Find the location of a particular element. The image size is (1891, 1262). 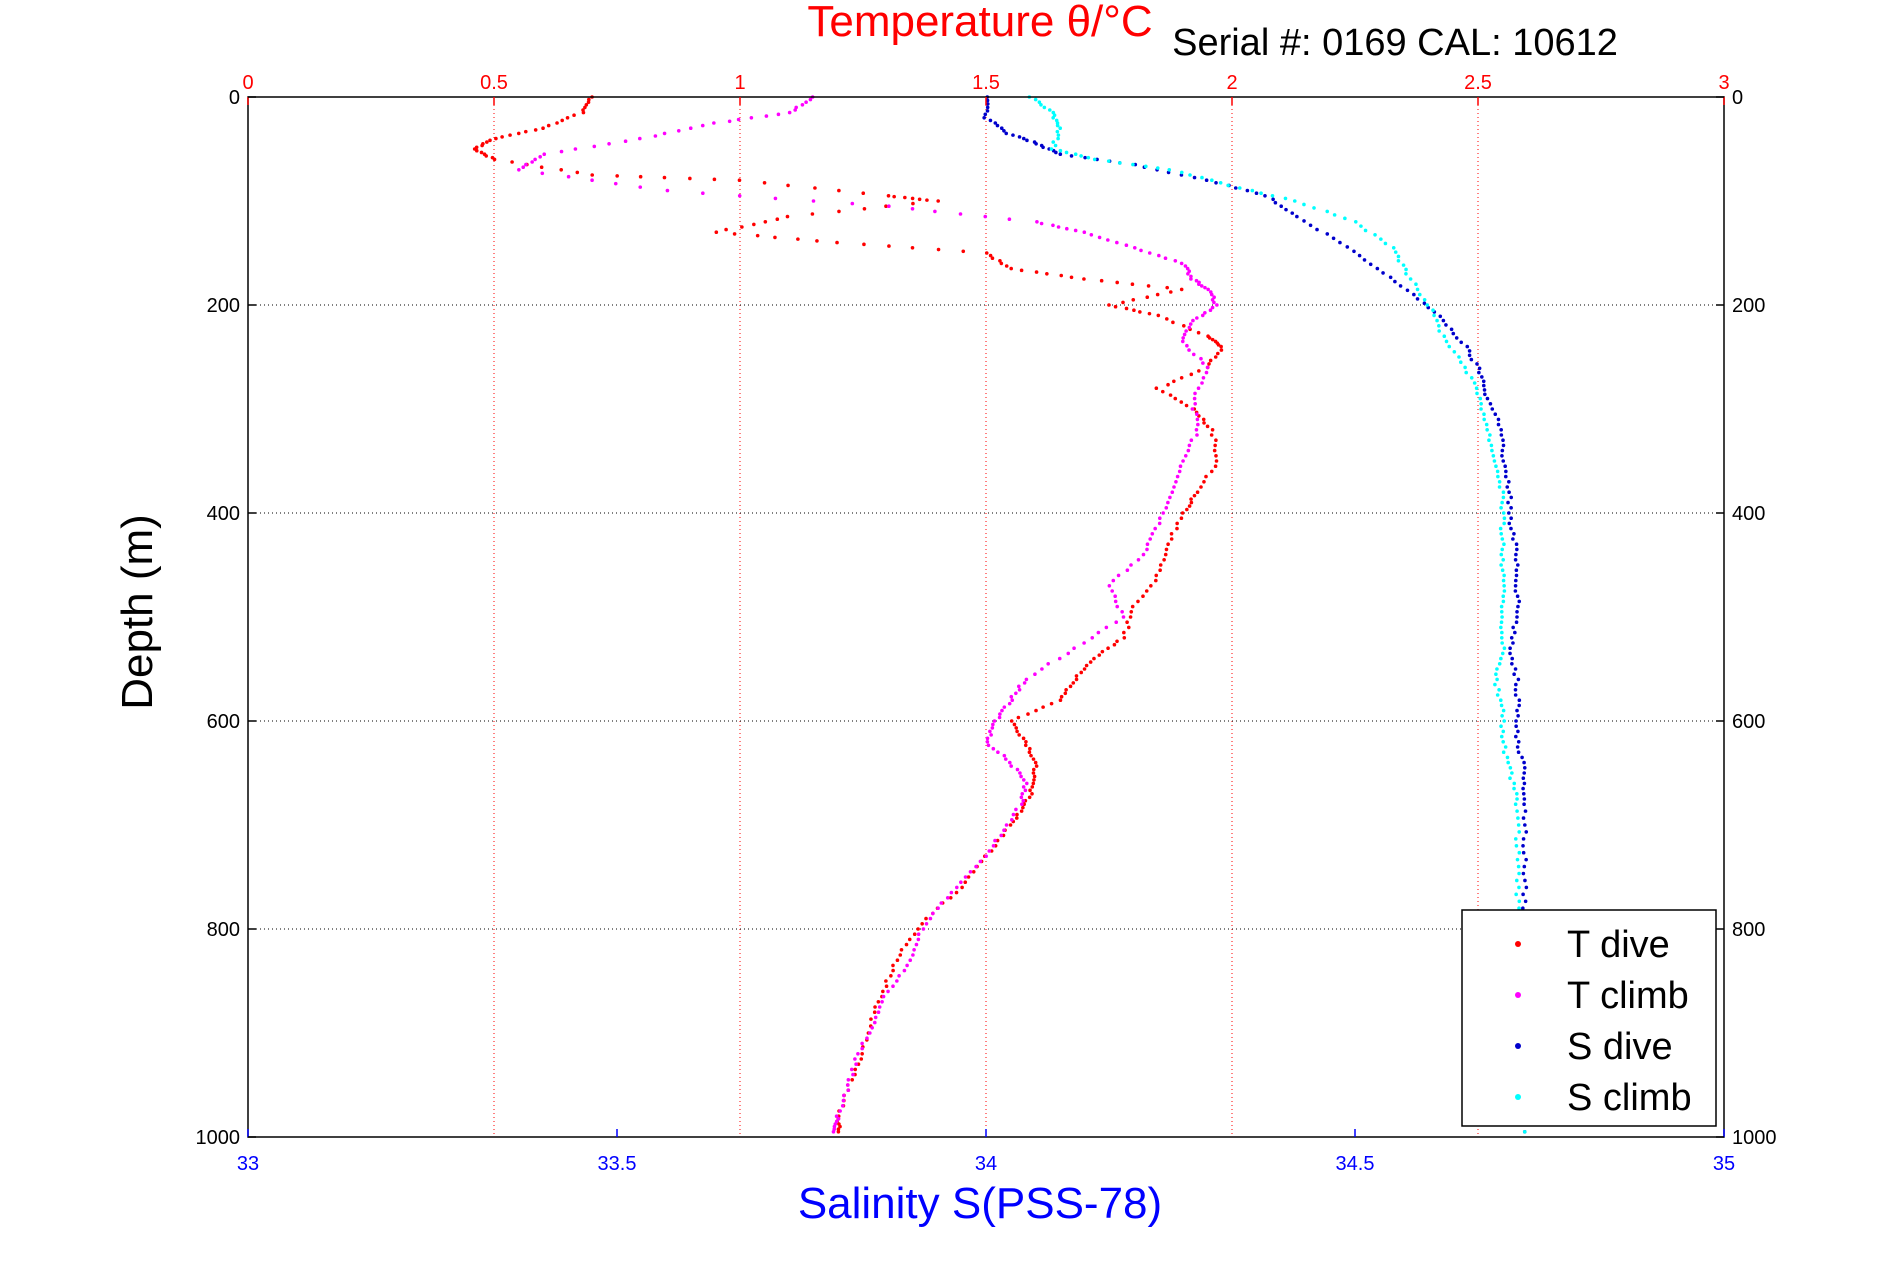

legend-box is located at coordinates (1589, 1018).